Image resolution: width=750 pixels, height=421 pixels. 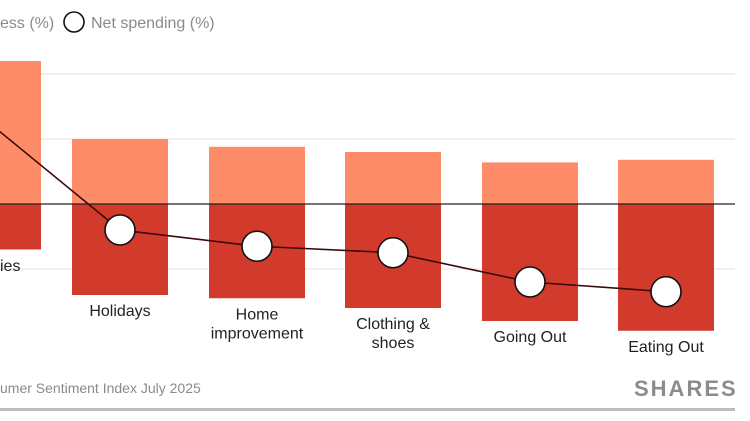 What do you see at coordinates (393, 334) in the screenshot?
I see `category-label-3: Clothing & shoes` at bounding box center [393, 334].